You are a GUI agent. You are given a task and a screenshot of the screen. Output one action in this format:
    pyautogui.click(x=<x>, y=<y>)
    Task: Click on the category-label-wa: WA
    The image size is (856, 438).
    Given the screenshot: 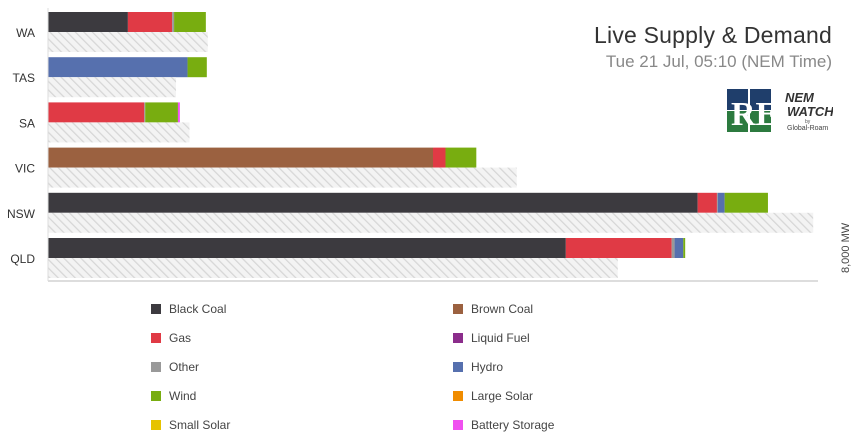 What is the action you would take?
    pyautogui.click(x=25, y=33)
    